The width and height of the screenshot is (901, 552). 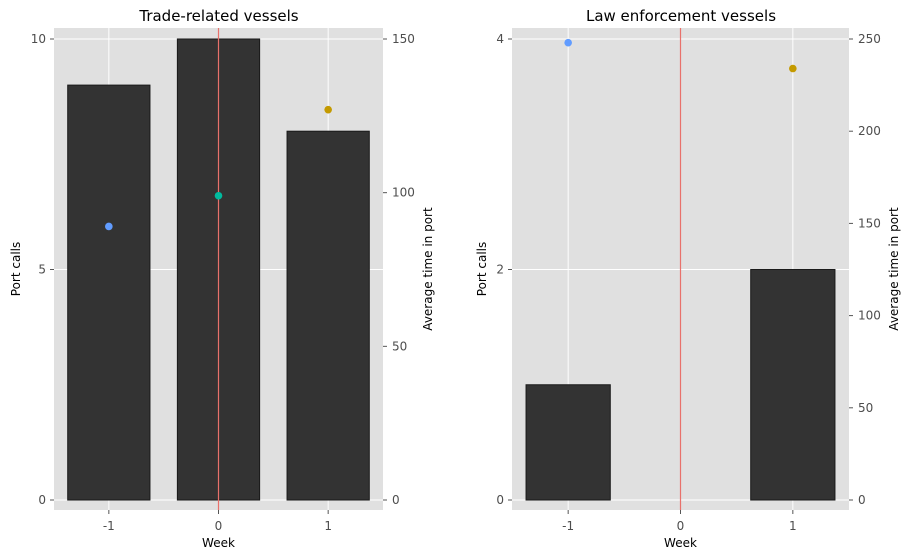 What do you see at coordinates (681, 16) in the screenshot?
I see `chart-title: Law enforcement vessels` at bounding box center [681, 16].